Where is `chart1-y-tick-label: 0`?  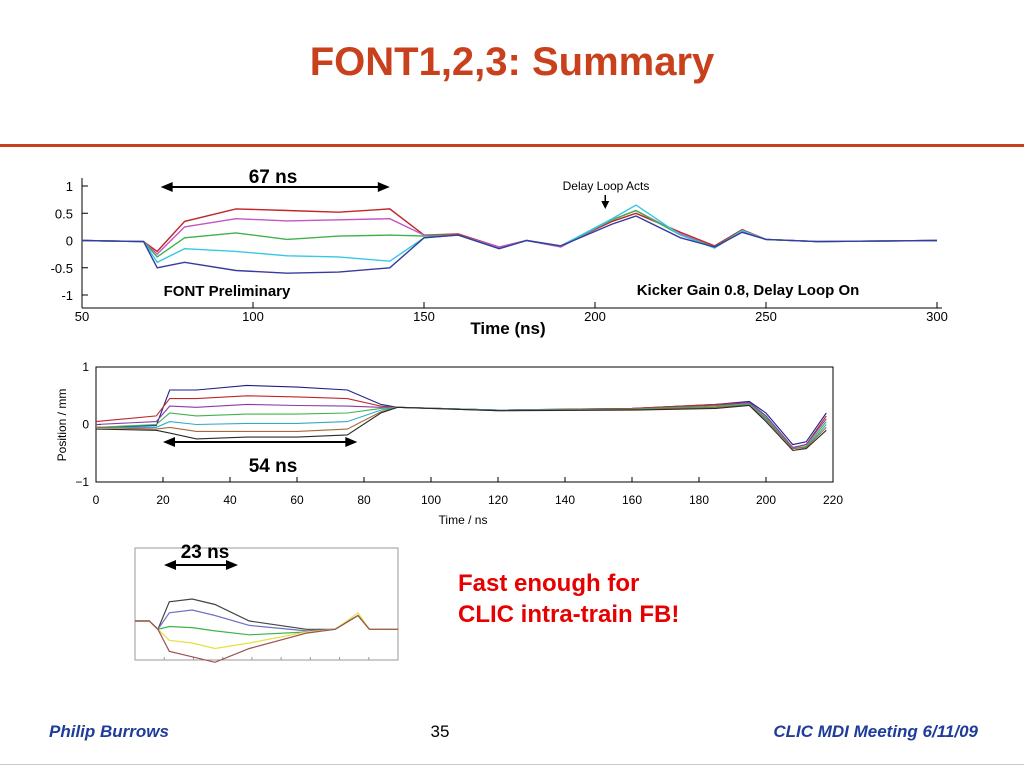 chart1-y-tick-label: 0 is located at coordinates (69, 241).